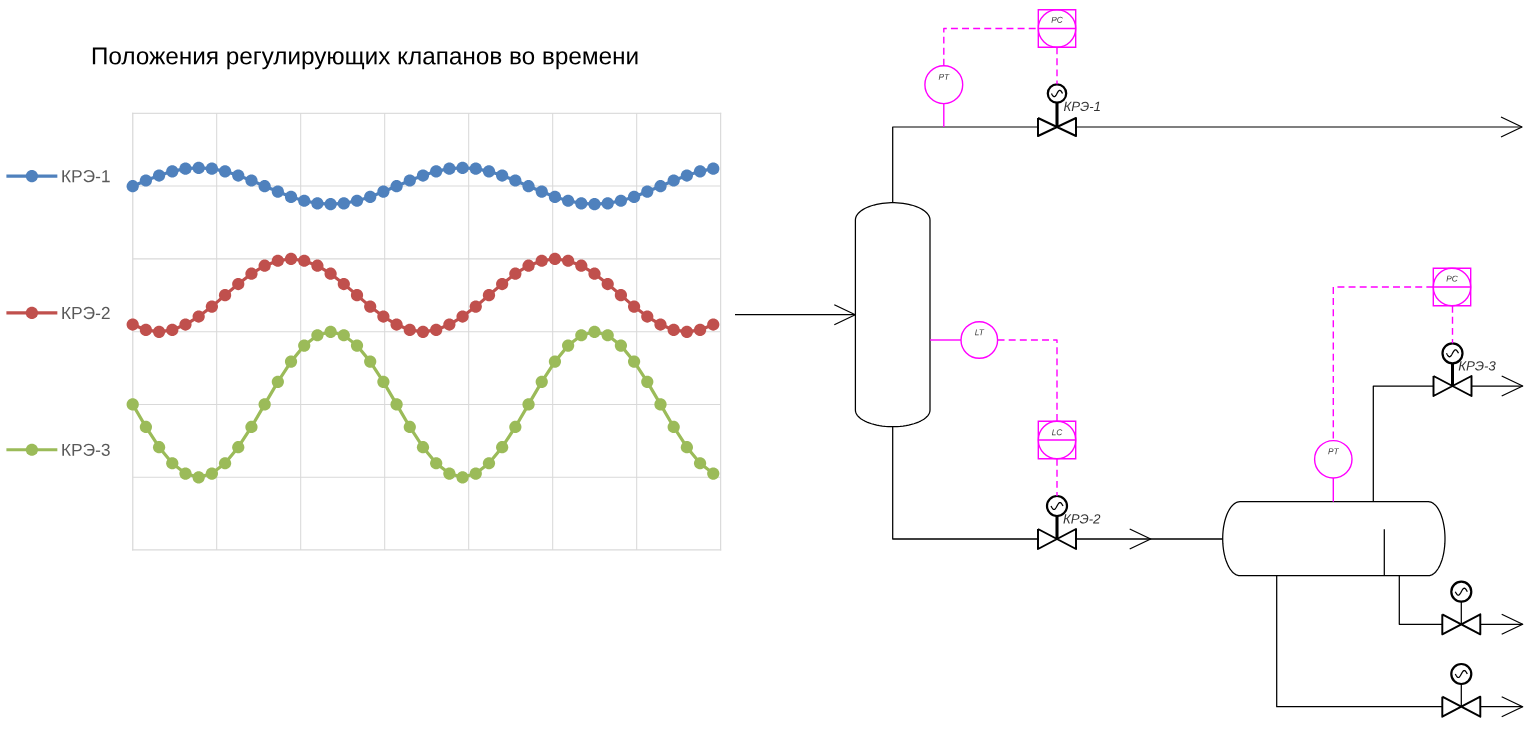 Image resolution: width=1531 pixels, height=735 pixels. Describe the element at coordinates (365, 58) in the screenshot. I see `chart-title: Положения регулирующих клапанов во времени` at that location.